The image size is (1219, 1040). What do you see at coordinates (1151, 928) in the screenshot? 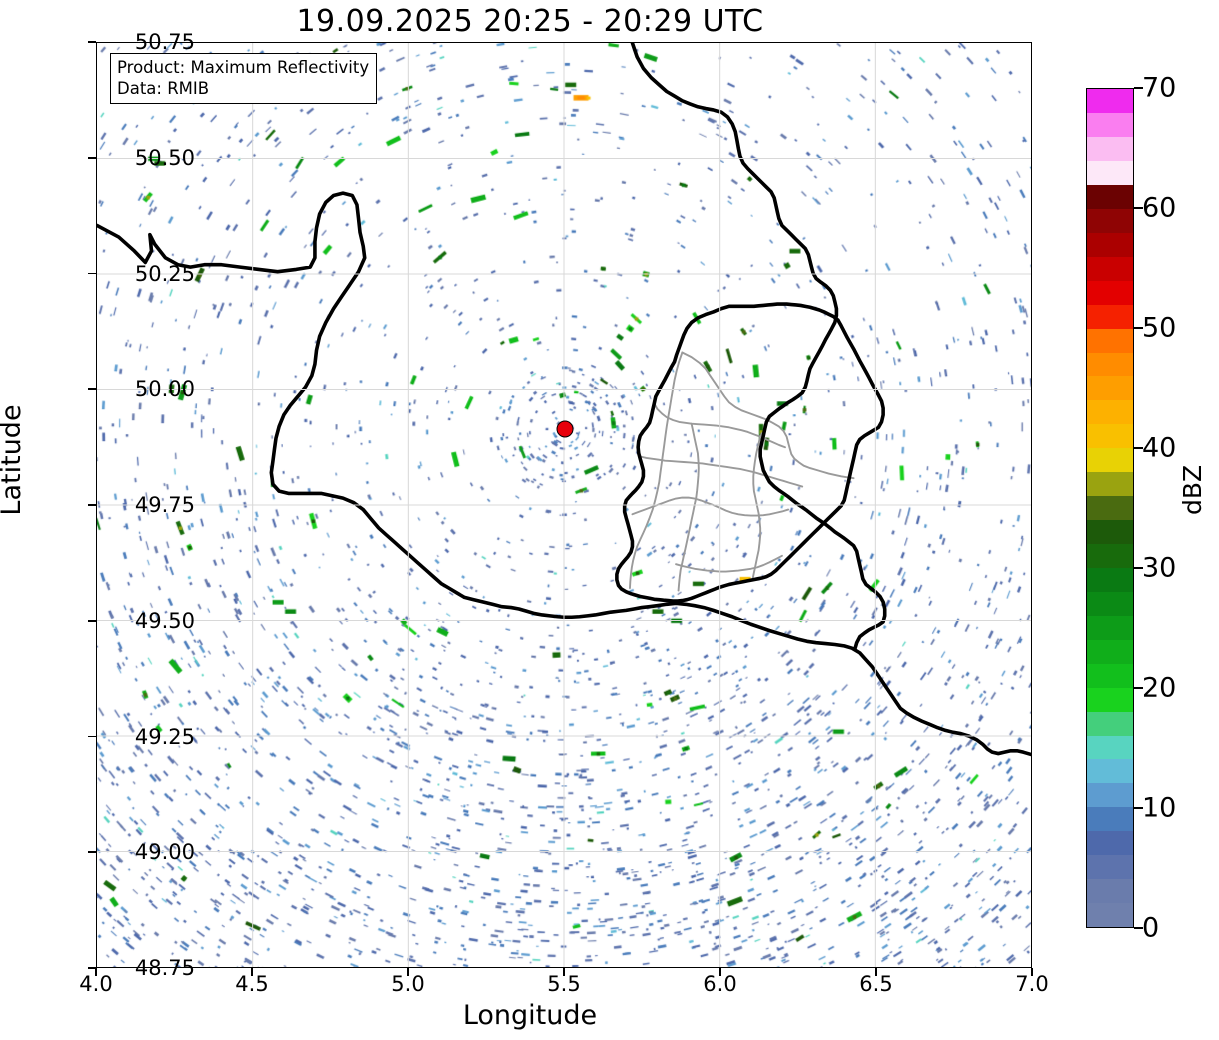
I see `colorbar-tick-label-0: 0` at bounding box center [1151, 928].